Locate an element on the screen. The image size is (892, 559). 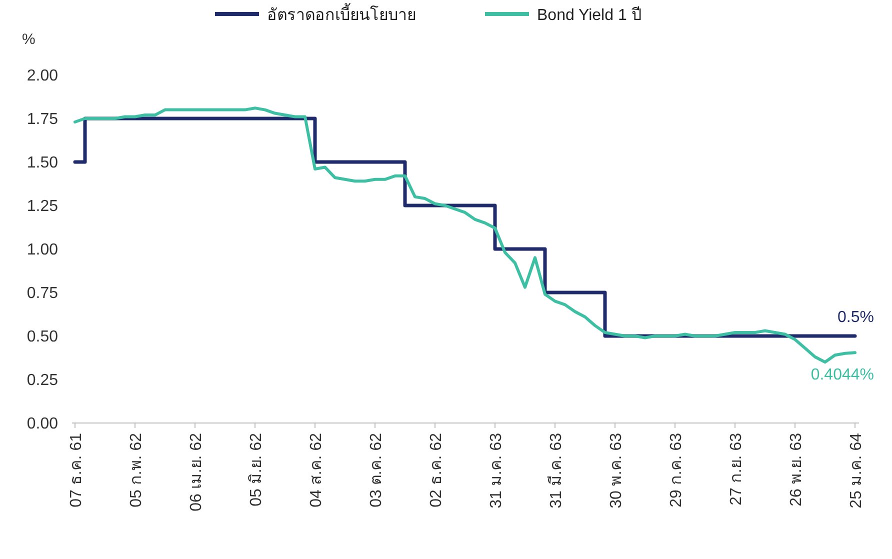
x-tick-label: 04 ส.ค. 62 is located at coordinates (316, 470).